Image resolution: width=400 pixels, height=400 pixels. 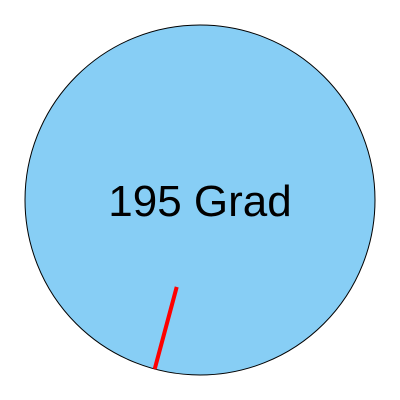 I want to click on angle-needle, so click(x=165, y=328).